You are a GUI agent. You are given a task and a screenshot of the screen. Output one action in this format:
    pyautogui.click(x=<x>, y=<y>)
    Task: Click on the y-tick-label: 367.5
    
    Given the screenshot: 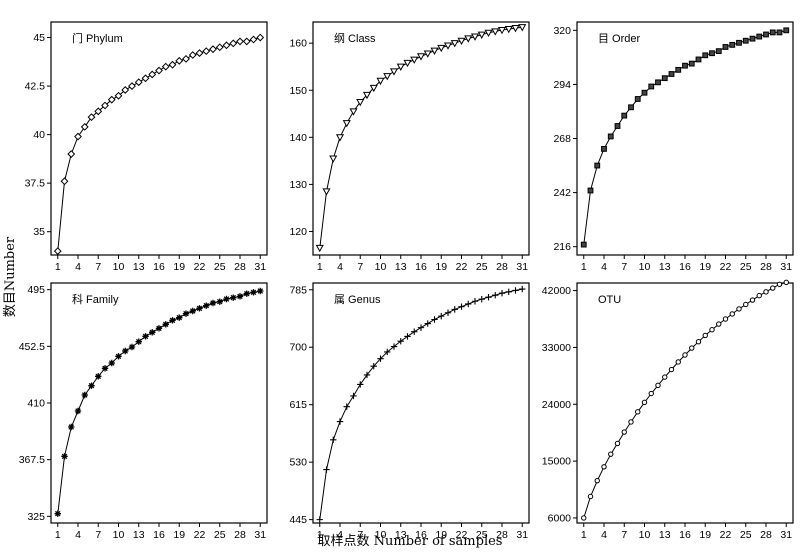 What is the action you would take?
    pyautogui.click(x=32, y=460)
    